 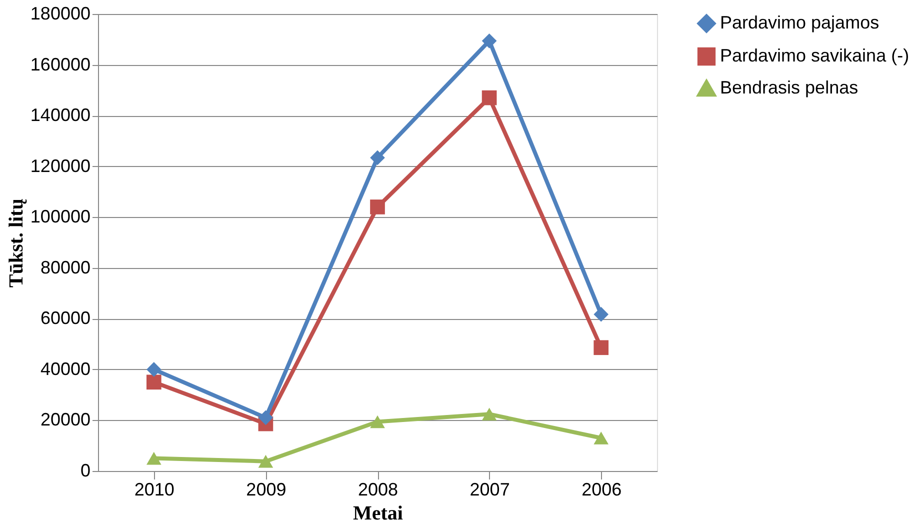 What do you see at coordinates (789, 88) in the screenshot?
I see `legend-label: Bendrasis pelnas` at bounding box center [789, 88].